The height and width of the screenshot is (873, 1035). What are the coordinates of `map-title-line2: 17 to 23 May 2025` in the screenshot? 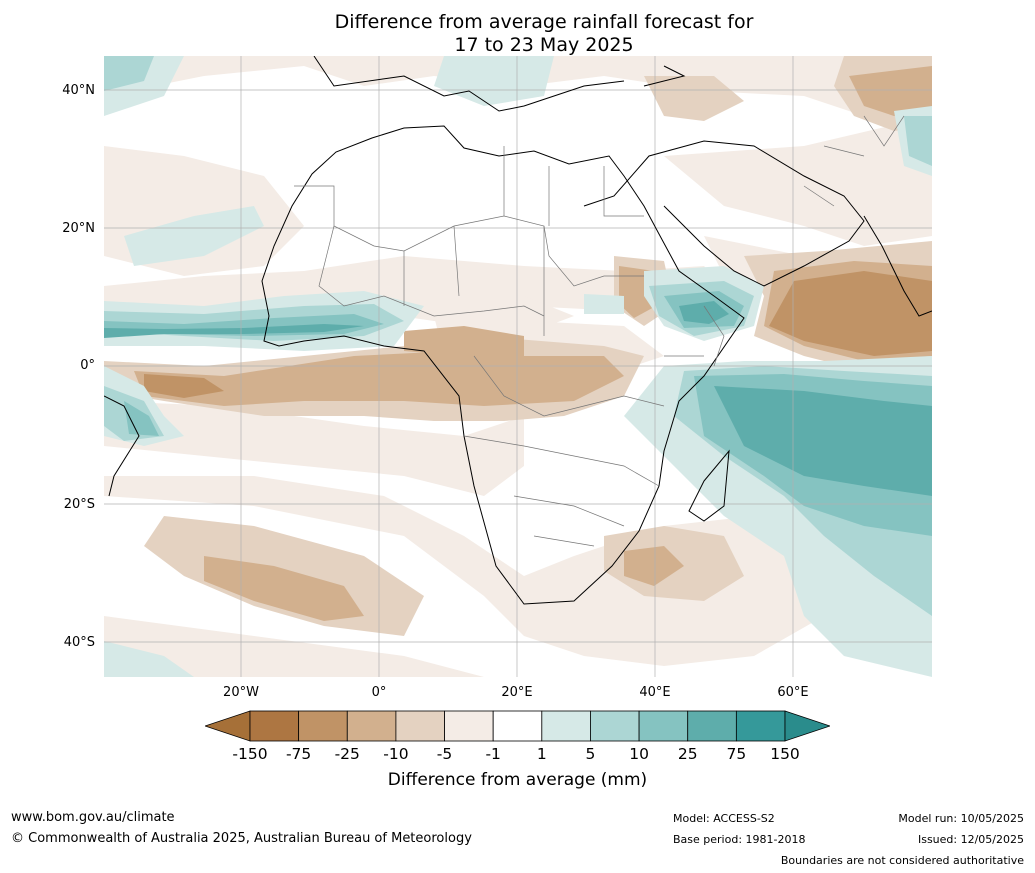 It's located at (544, 45).